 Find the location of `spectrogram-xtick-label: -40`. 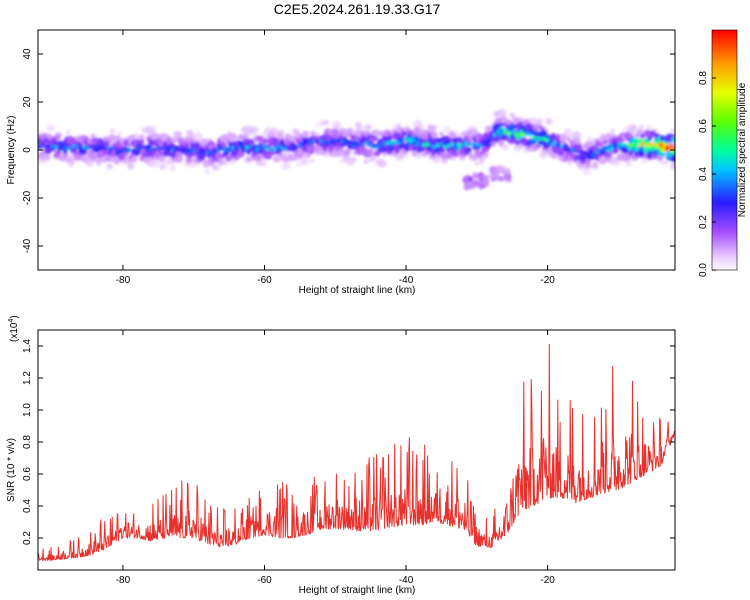

spectrogram-xtick-label: -40 is located at coordinates (406, 280).